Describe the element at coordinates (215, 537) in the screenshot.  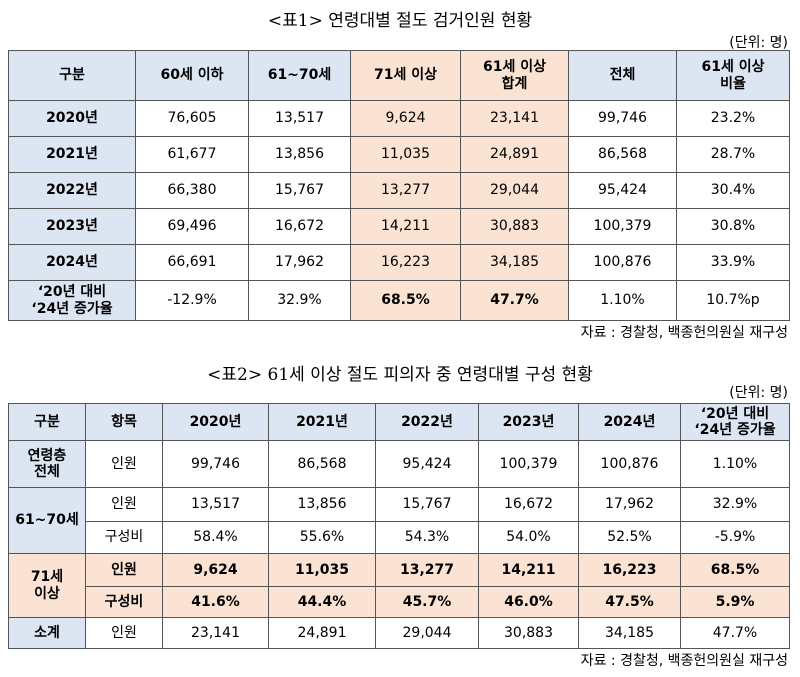
I see `cell: 58.4%` at that location.